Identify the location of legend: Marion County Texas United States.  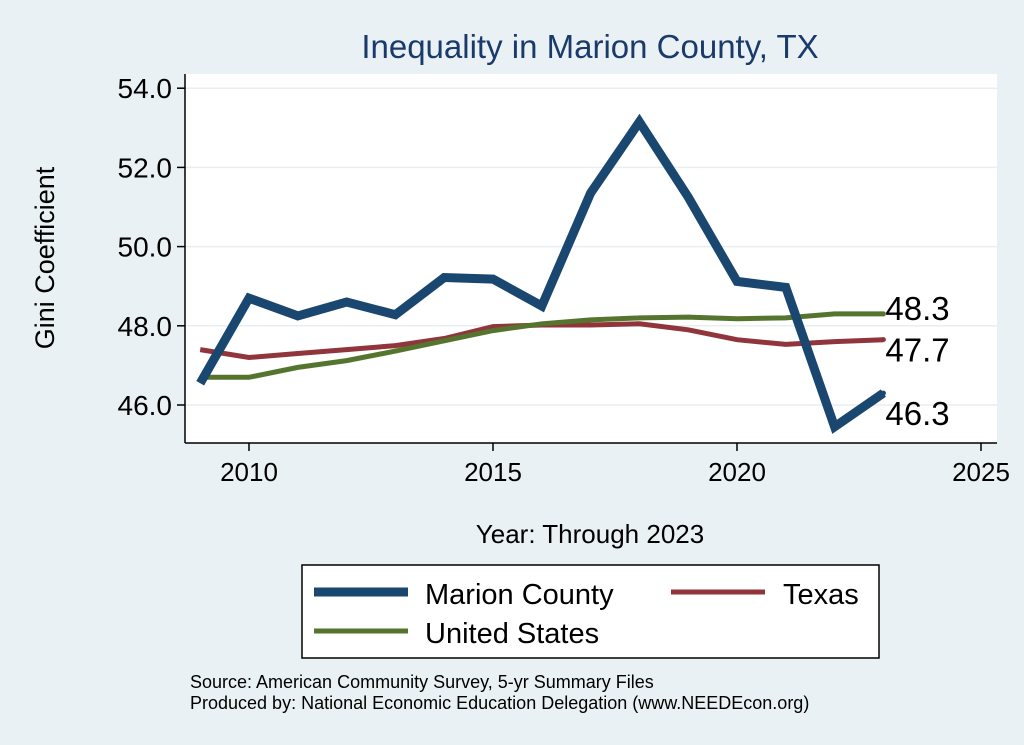
(590, 611).